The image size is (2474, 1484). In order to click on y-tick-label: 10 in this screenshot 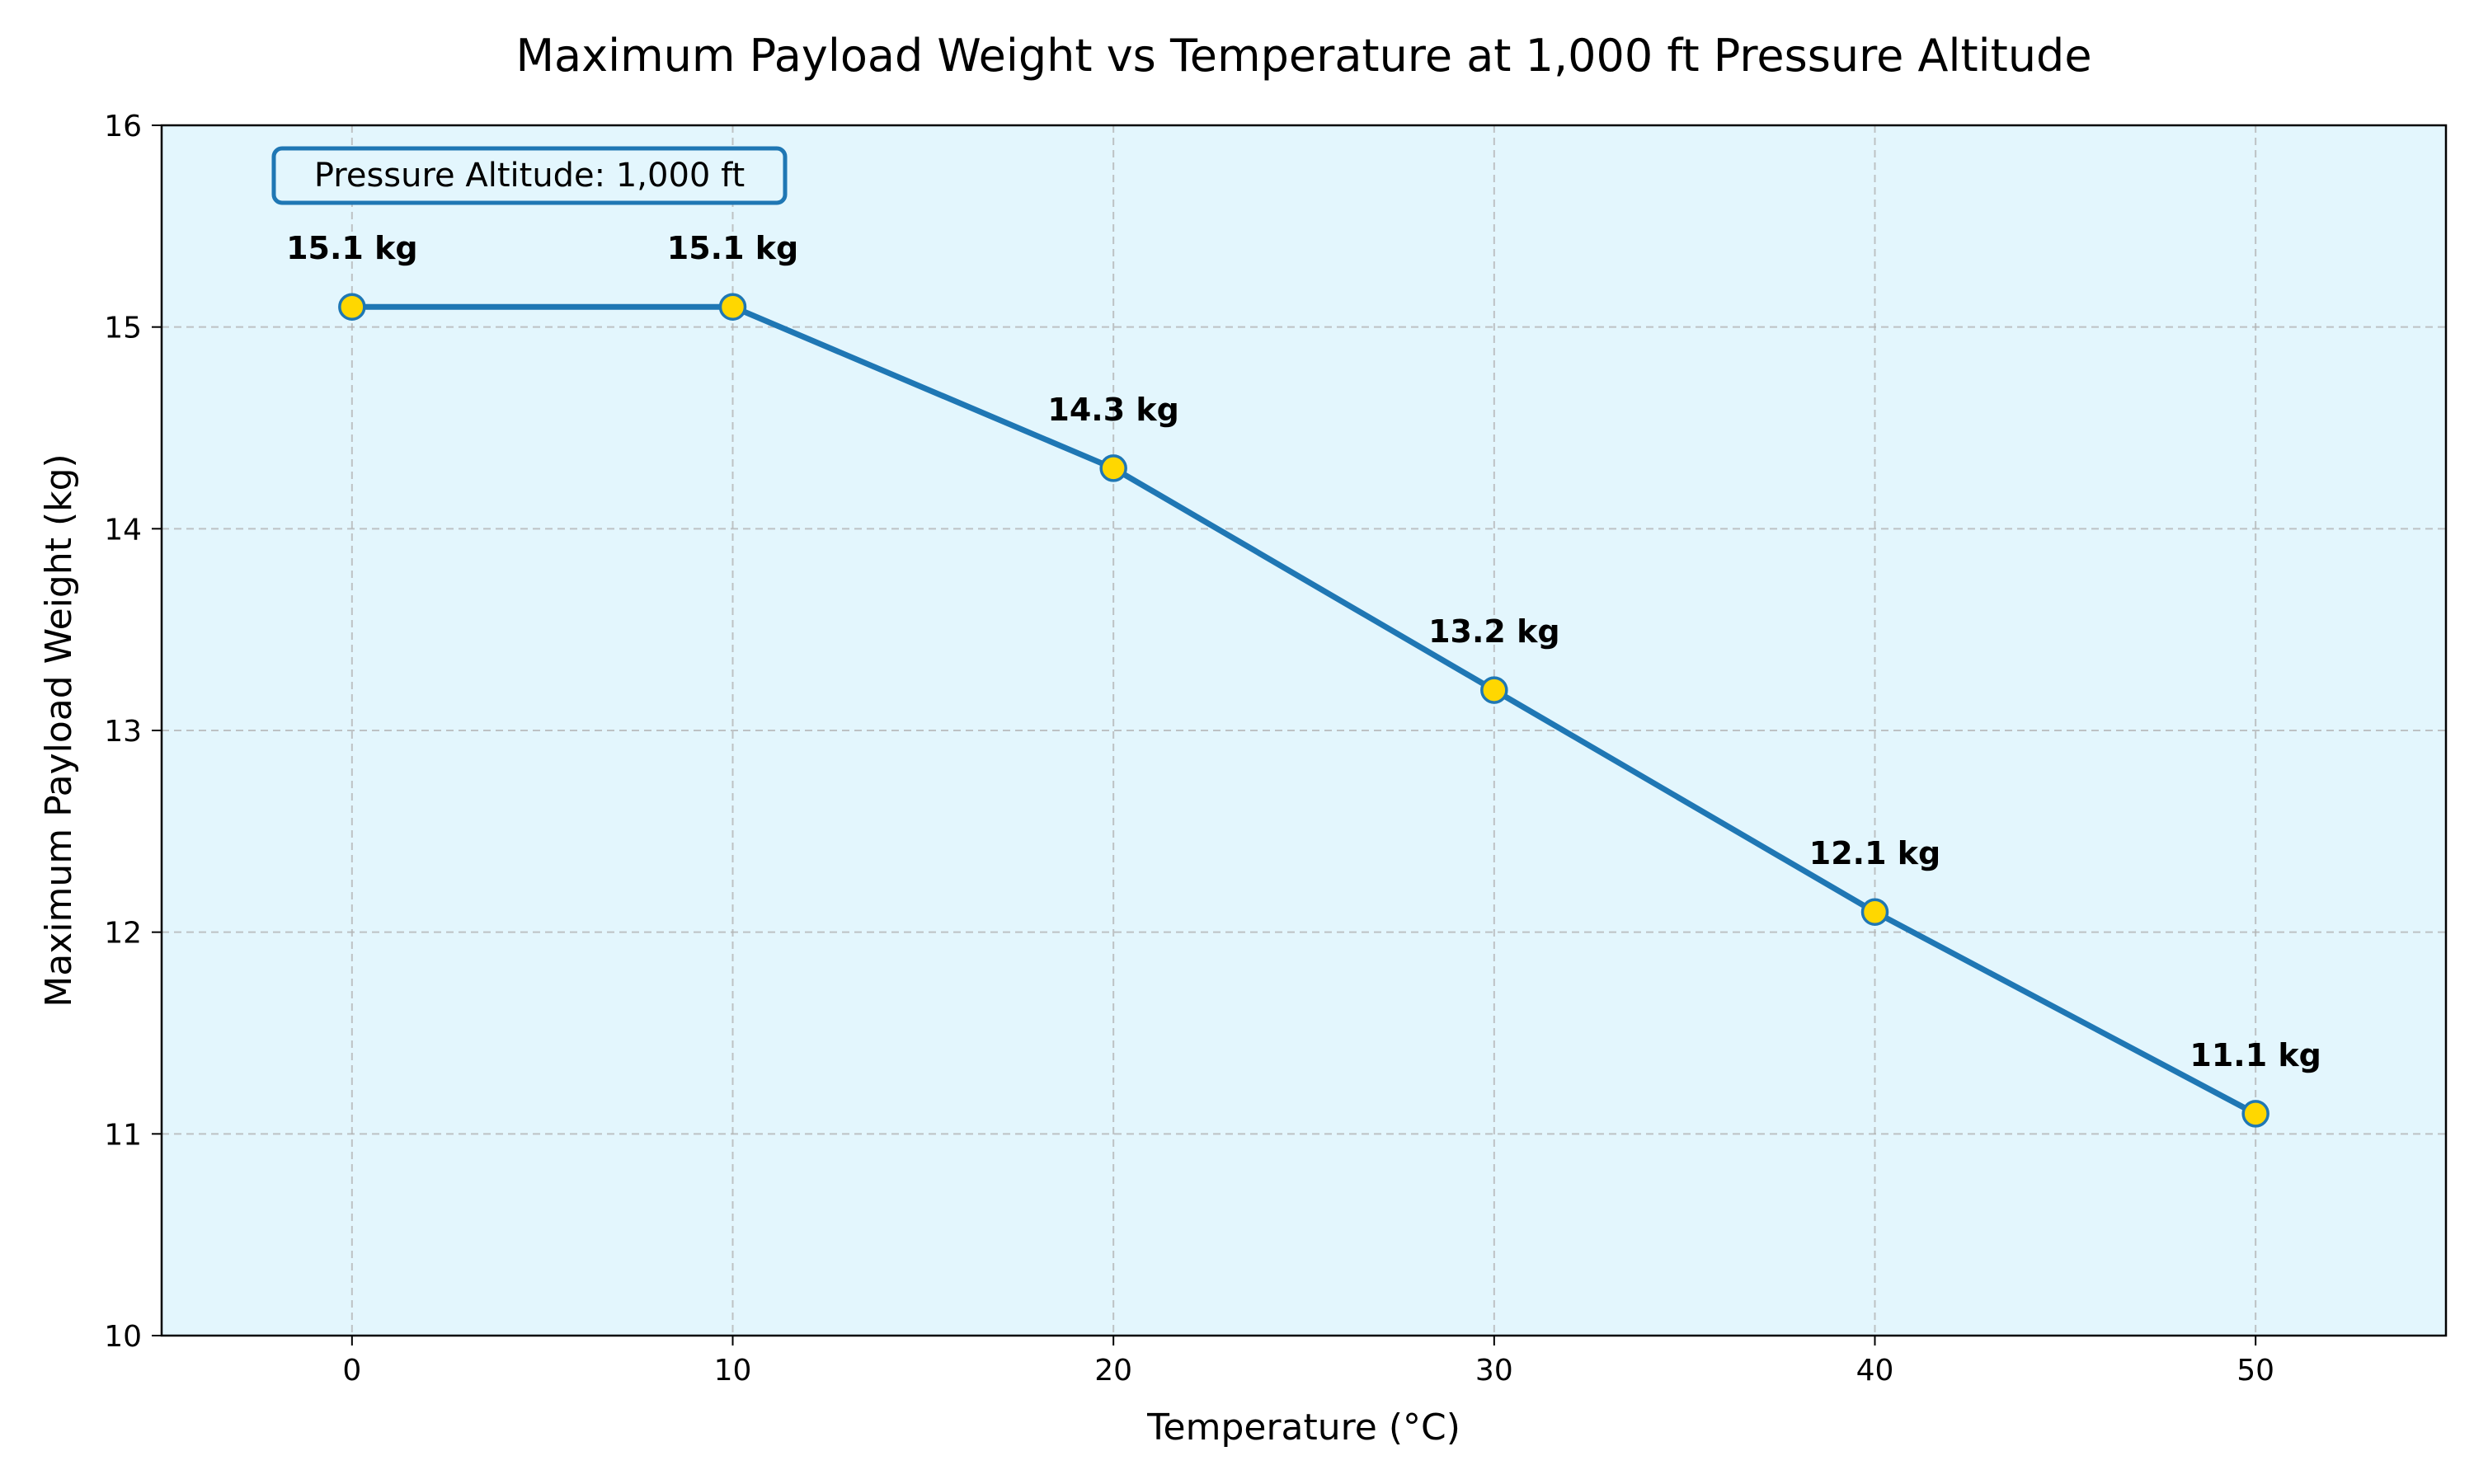, I will do `click(123, 1337)`.